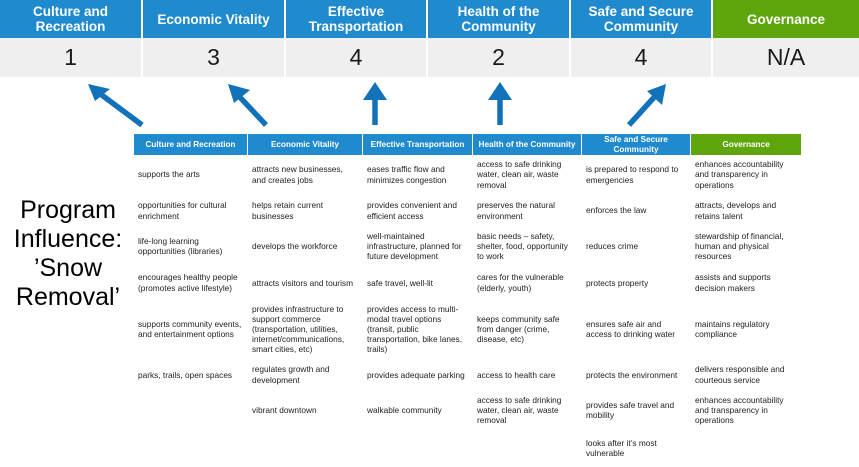 This screenshot has height=467, width=859. I want to click on matrix-cell: opportunities for cultural enrichment, so click(190, 210).